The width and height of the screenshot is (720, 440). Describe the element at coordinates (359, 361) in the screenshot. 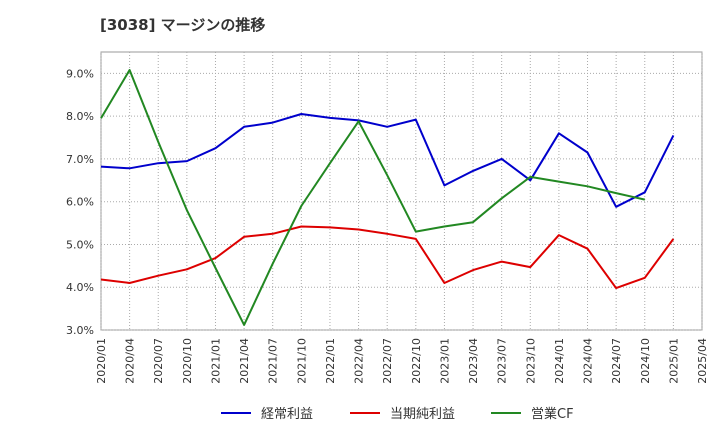

I see `x-tick-label: 2022/04` at that location.